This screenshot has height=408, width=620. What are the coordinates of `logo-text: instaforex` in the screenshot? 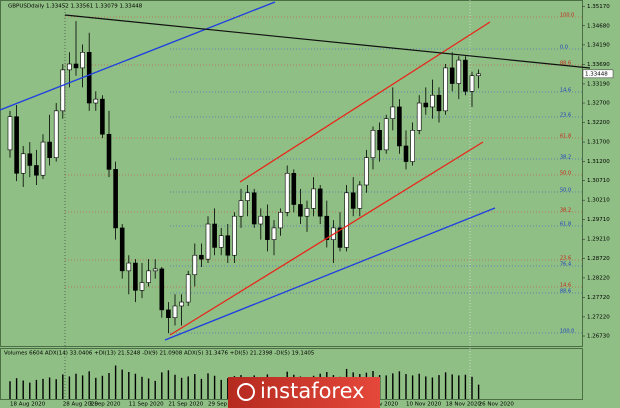 It's located at (312, 391).